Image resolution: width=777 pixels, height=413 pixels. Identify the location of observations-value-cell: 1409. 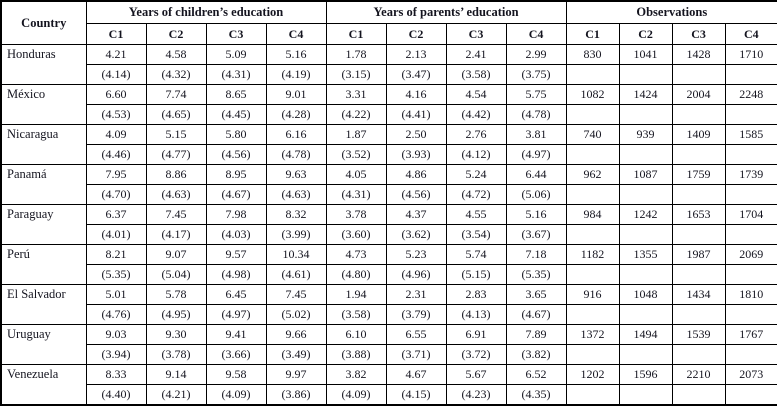
(698, 134).